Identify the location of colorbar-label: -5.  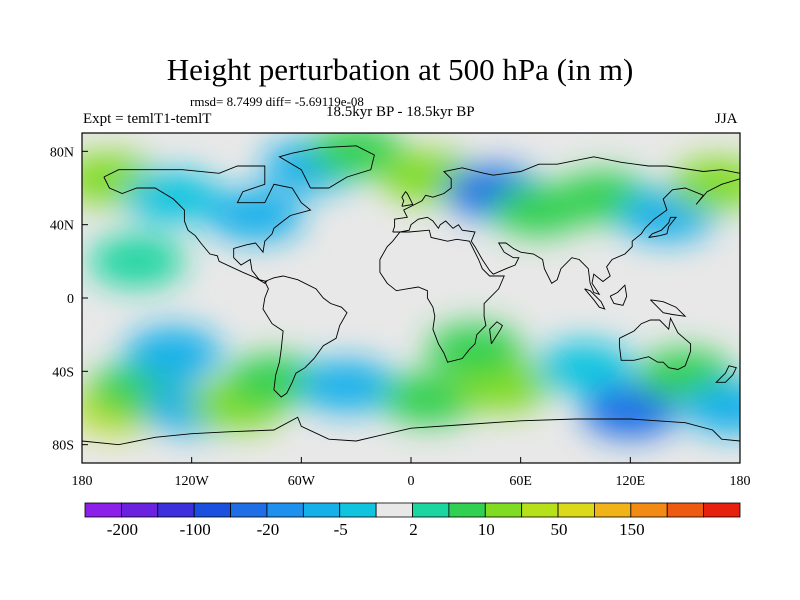
(341, 529).